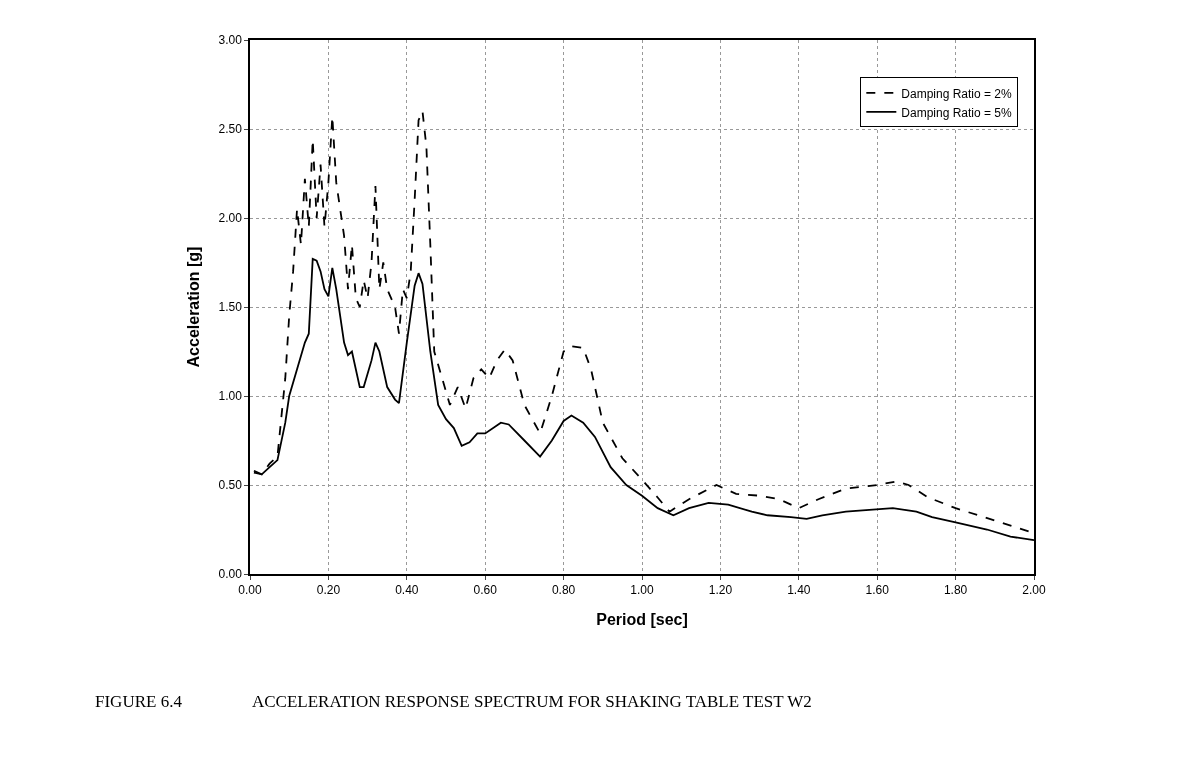  I want to click on x-tick-label: 0.40, so click(407, 590).